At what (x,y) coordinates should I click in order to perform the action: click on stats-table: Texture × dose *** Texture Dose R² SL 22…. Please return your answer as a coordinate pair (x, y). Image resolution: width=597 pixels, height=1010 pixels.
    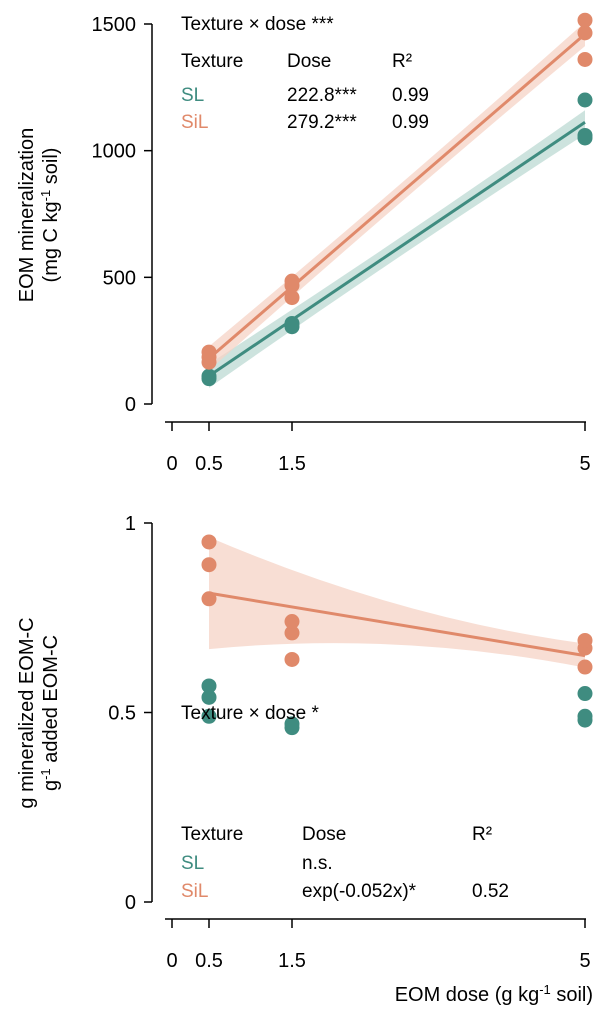
    Looking at the image, I should click on (305, 73).